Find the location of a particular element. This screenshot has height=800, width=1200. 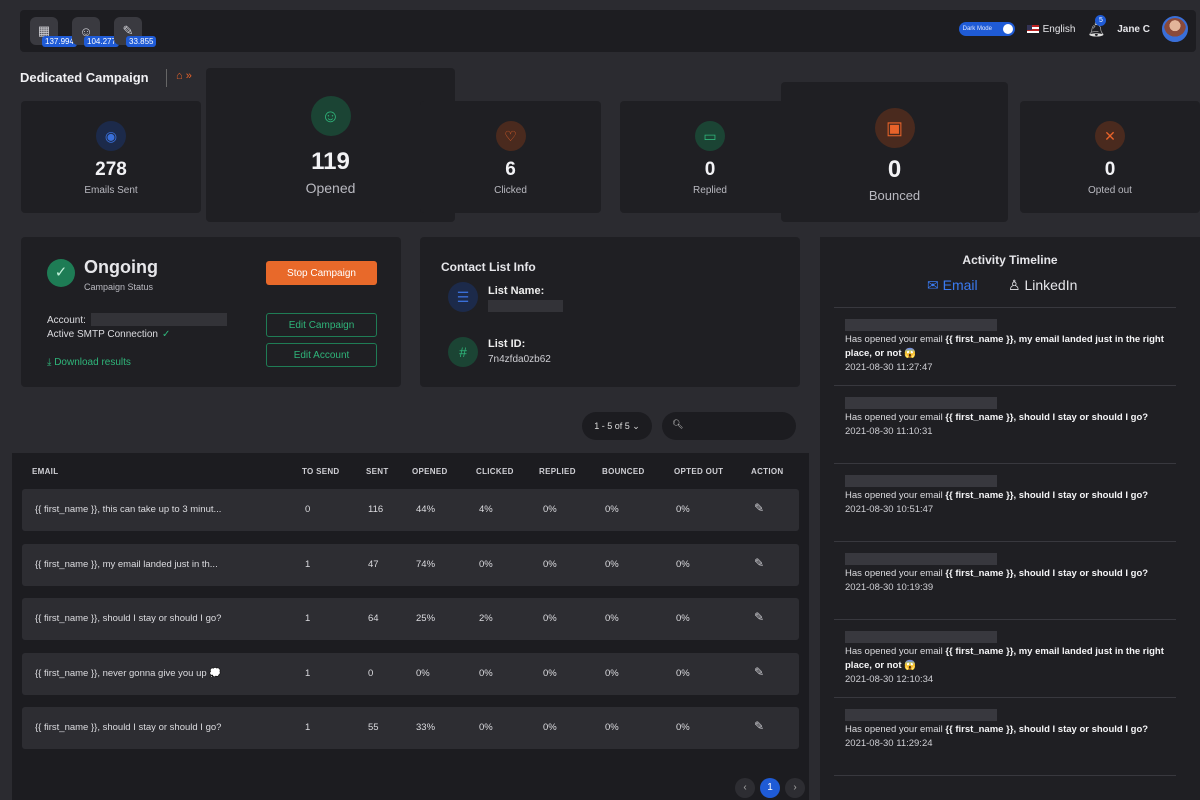

topbar-right: Dark Mode English 🔔︎ 5 Jane C is located at coordinates (1073, 28).